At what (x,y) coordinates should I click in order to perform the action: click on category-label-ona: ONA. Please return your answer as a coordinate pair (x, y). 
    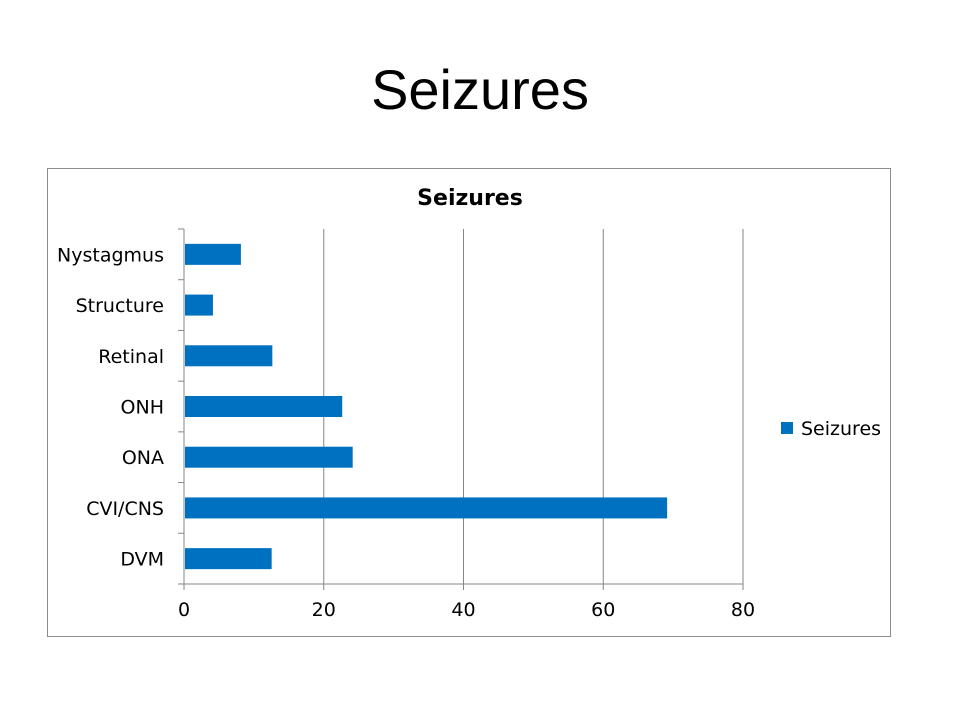
    Looking at the image, I should click on (143, 458).